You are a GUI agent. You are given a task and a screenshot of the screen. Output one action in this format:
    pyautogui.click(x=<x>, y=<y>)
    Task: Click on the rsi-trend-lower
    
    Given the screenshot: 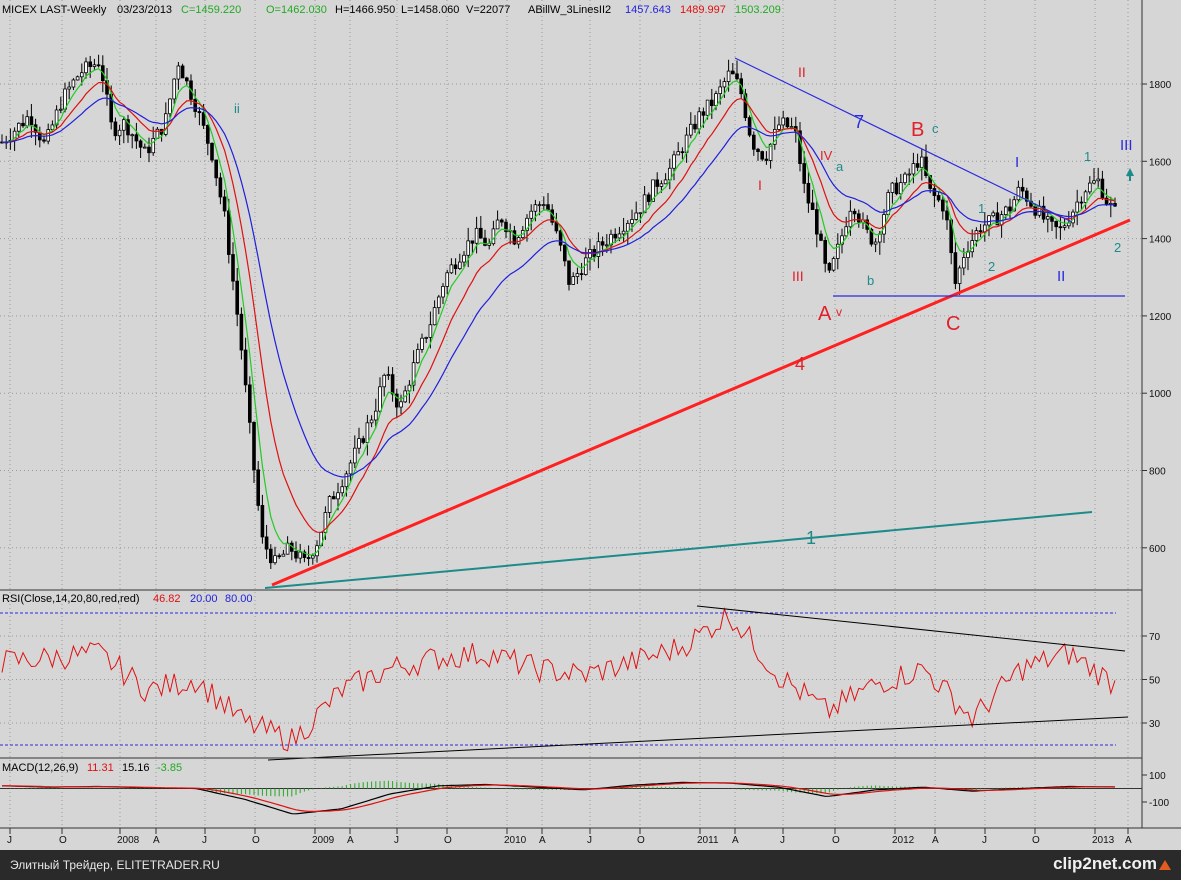 What is the action you would take?
    pyautogui.click(x=698, y=738)
    